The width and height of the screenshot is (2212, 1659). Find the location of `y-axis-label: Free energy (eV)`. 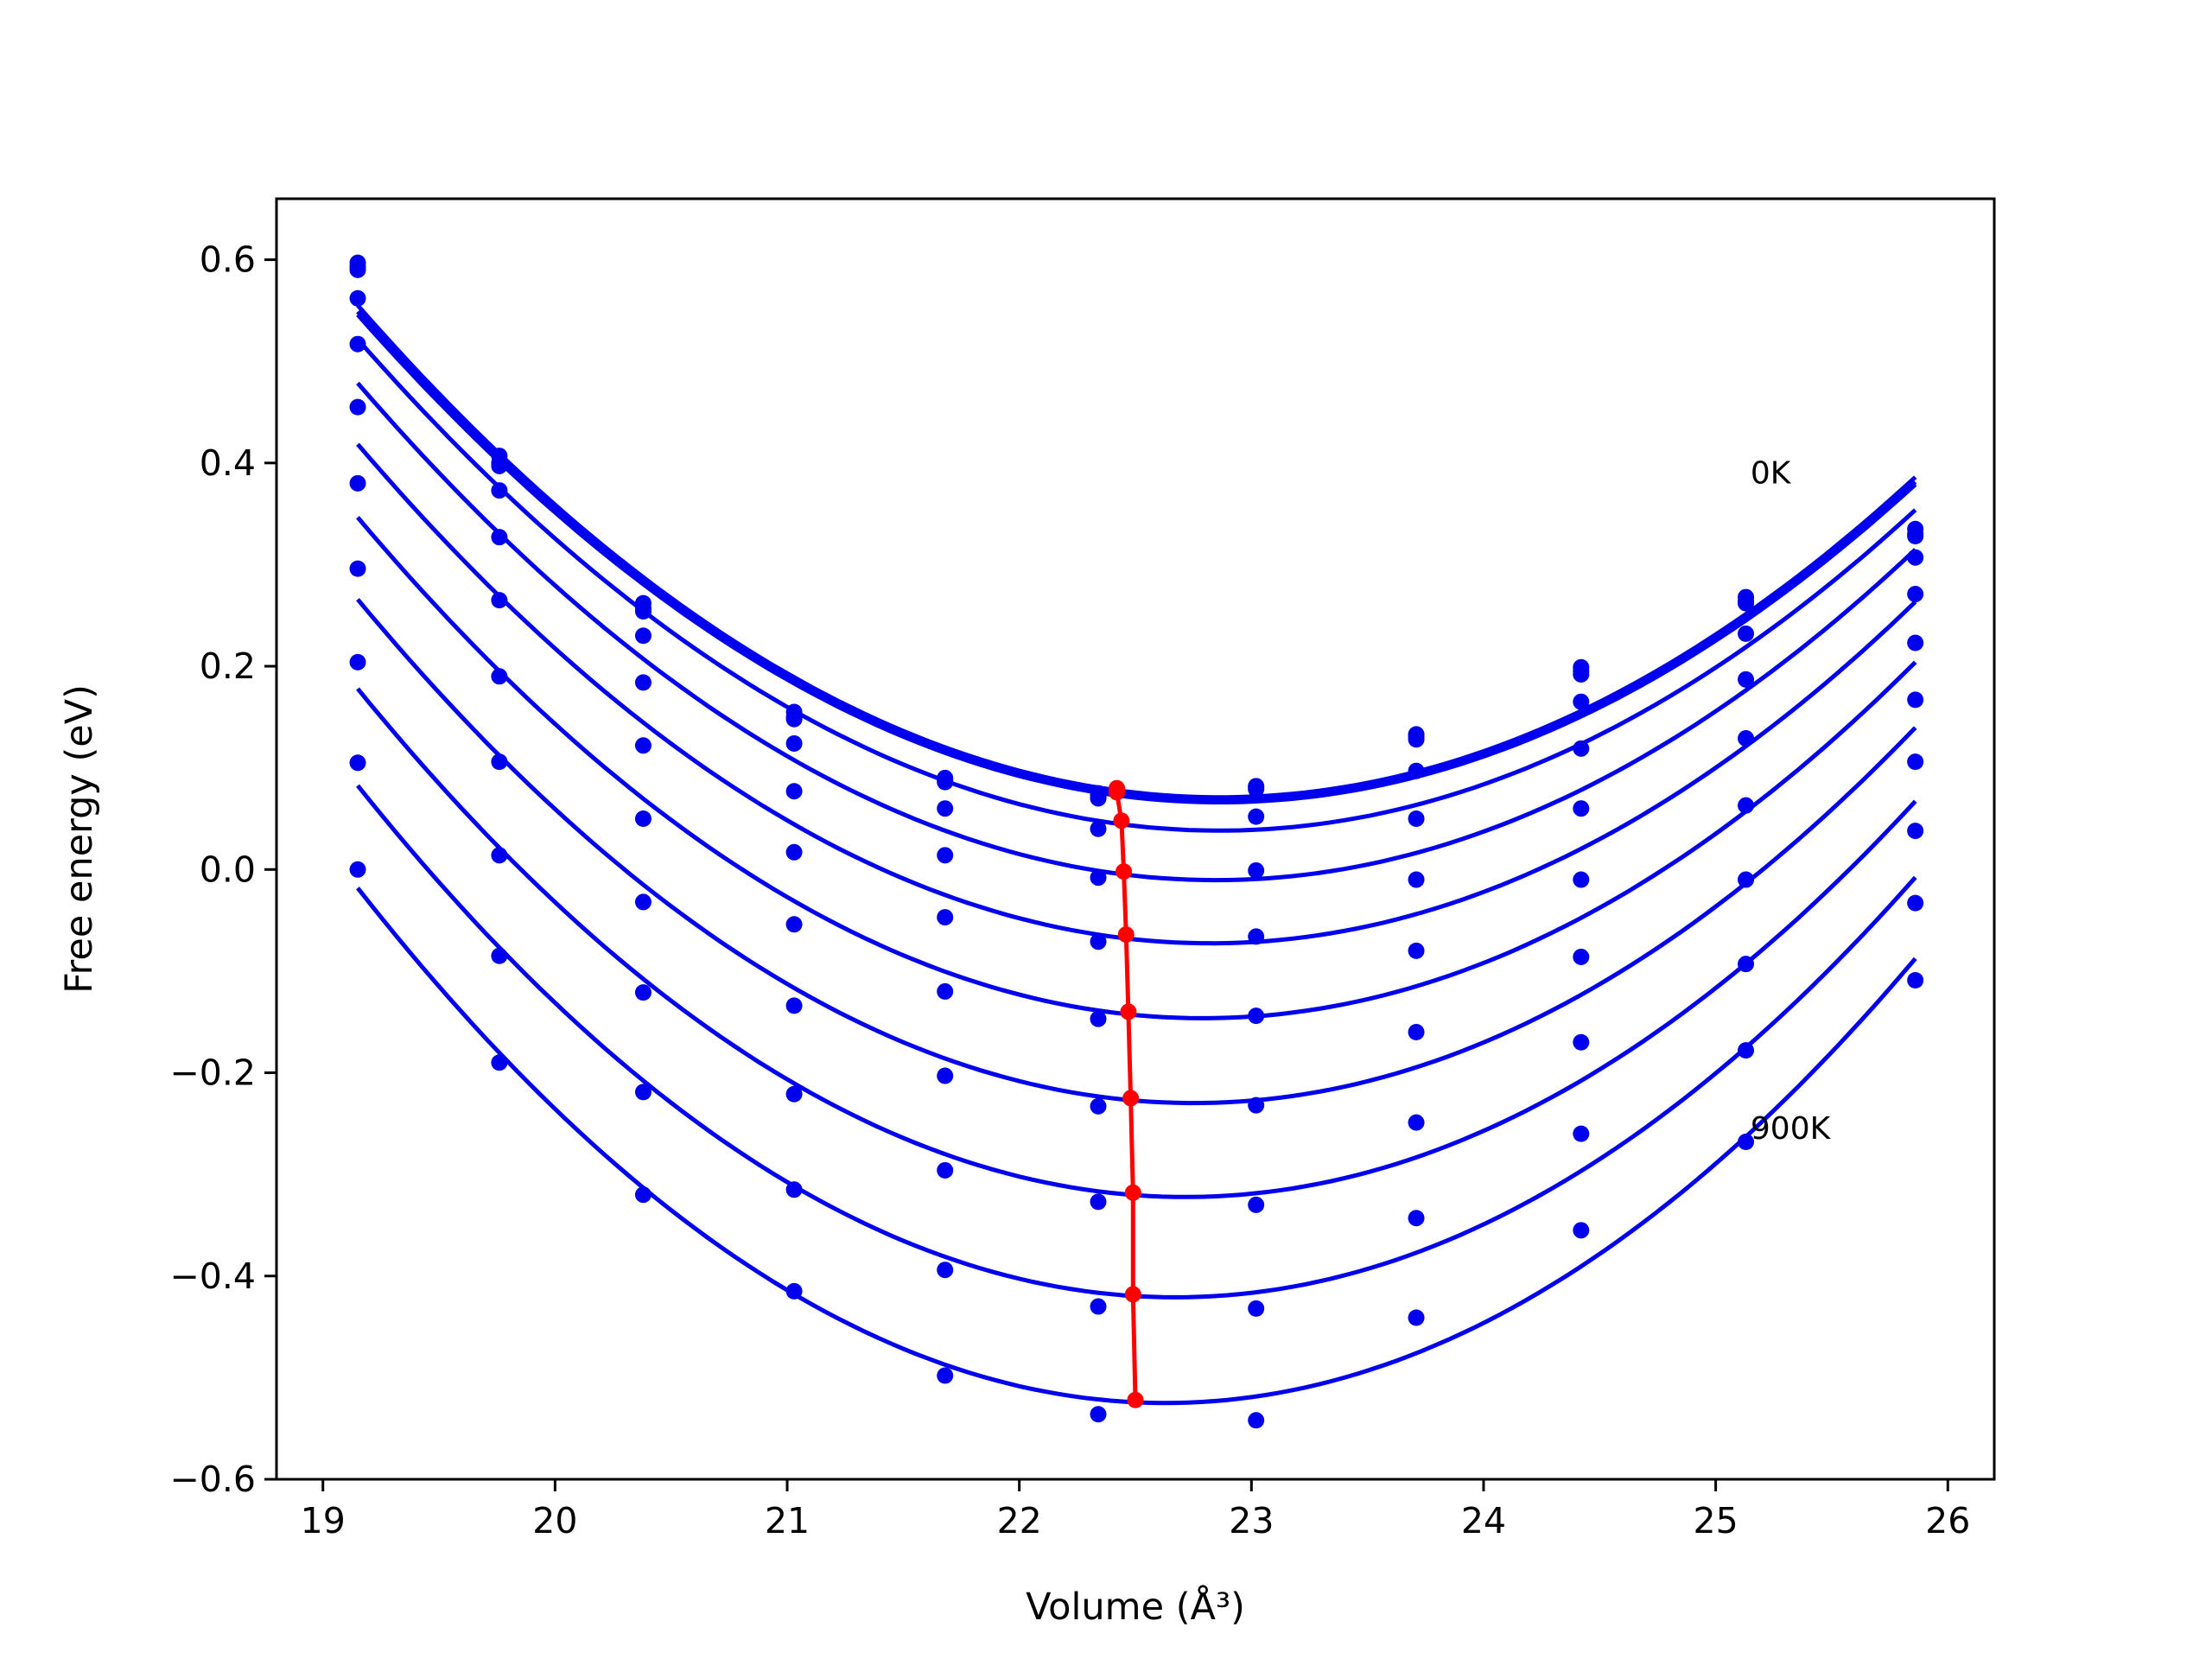

y-axis-label: Free energy (eV) is located at coordinates (79, 839).